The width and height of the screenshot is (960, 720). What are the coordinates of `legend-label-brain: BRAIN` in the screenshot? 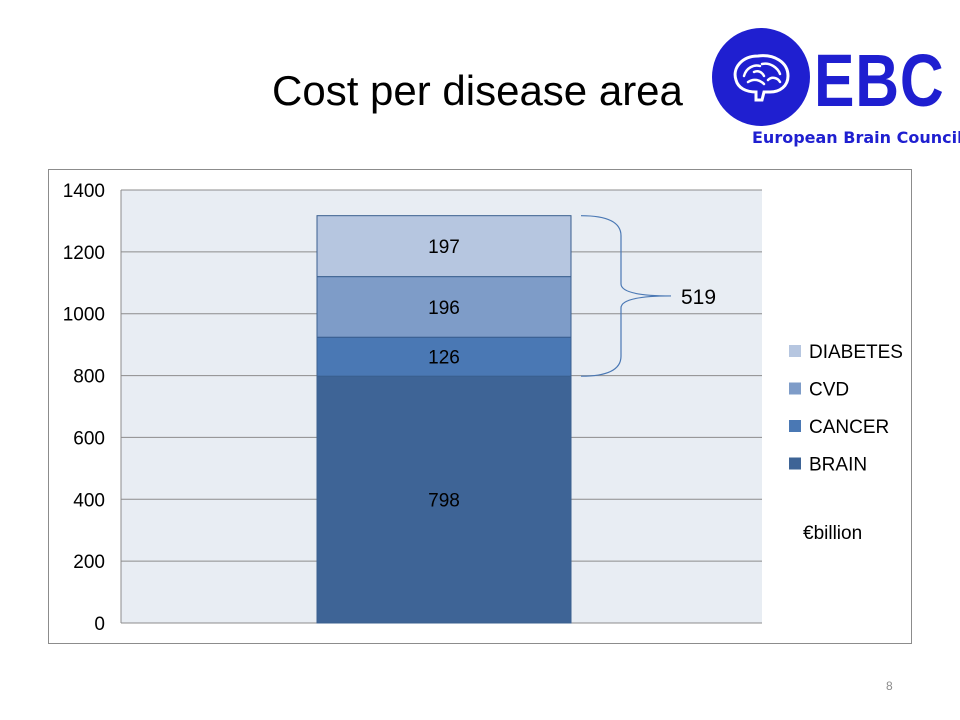 It's located at (838, 465).